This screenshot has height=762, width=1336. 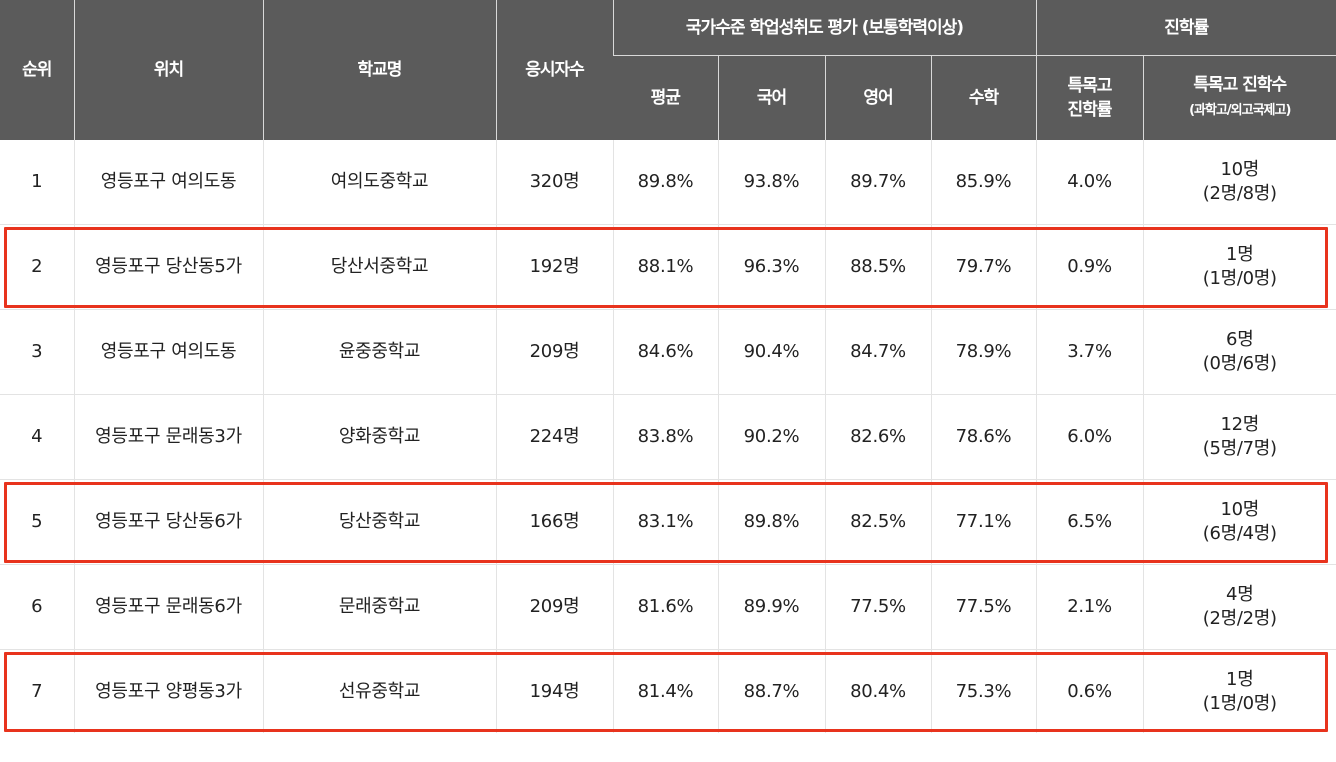 I want to click on cell-math: 78.6%, so click(x=983, y=437).